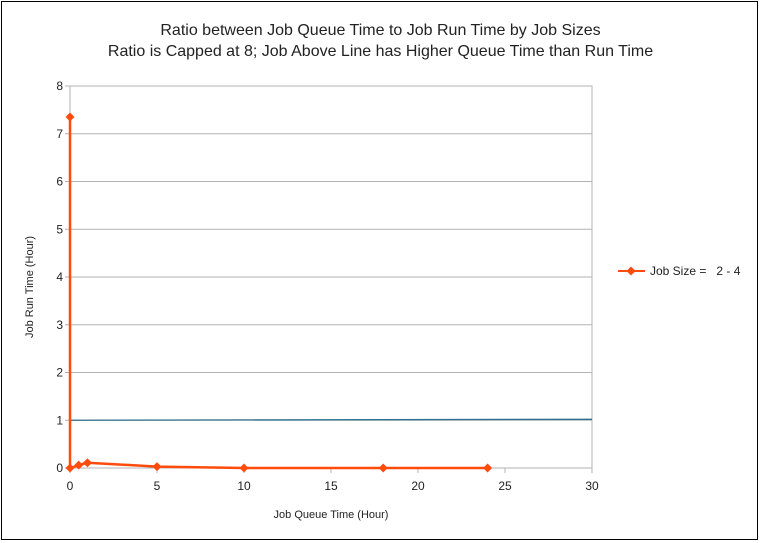 This screenshot has height=543, width=761. Describe the element at coordinates (157, 486) in the screenshot. I see `x-tick-label: 5` at that location.